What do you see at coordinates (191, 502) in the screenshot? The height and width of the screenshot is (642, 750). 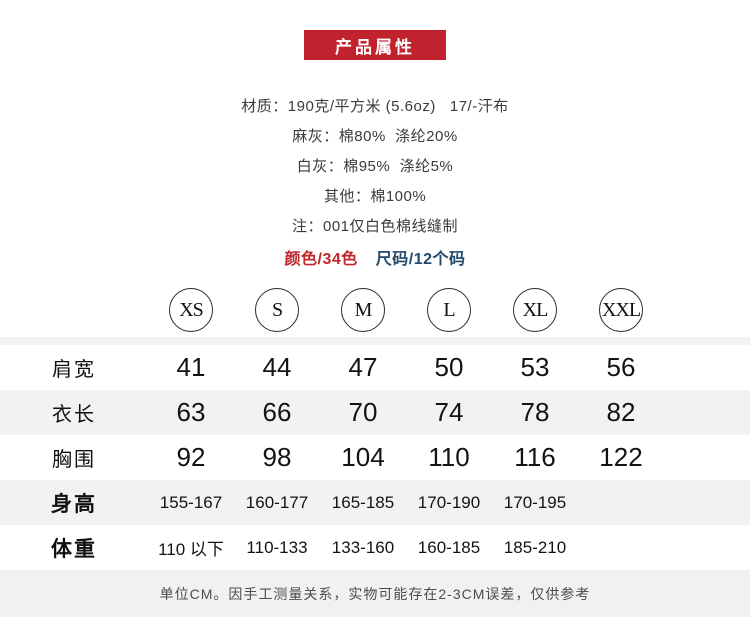 I see `cell: 155-167` at bounding box center [191, 502].